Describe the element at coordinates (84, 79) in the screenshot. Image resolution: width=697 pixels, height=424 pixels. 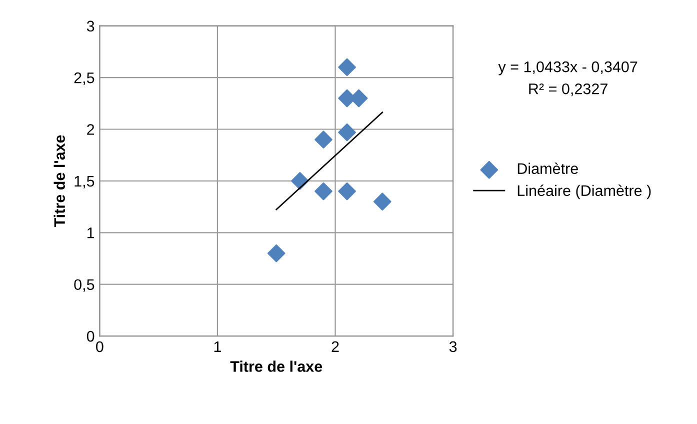
I see `y-tick-label: 2,5` at that location.